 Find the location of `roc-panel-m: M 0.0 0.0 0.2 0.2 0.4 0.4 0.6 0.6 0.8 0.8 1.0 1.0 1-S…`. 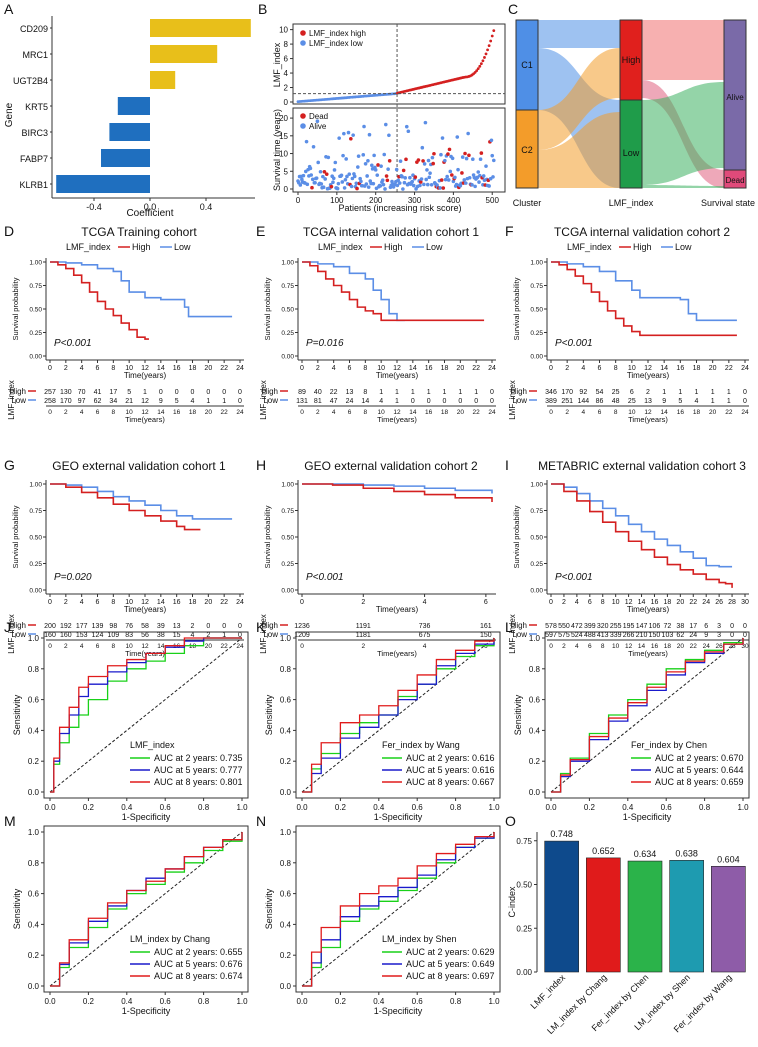

roc-panel-m: M 0.0 0.0 0.2 0.2 0.4 0.4 0.6 0.6 0.8 0.8 1.0 1.0 1-S… is located at coordinates (126, 914).